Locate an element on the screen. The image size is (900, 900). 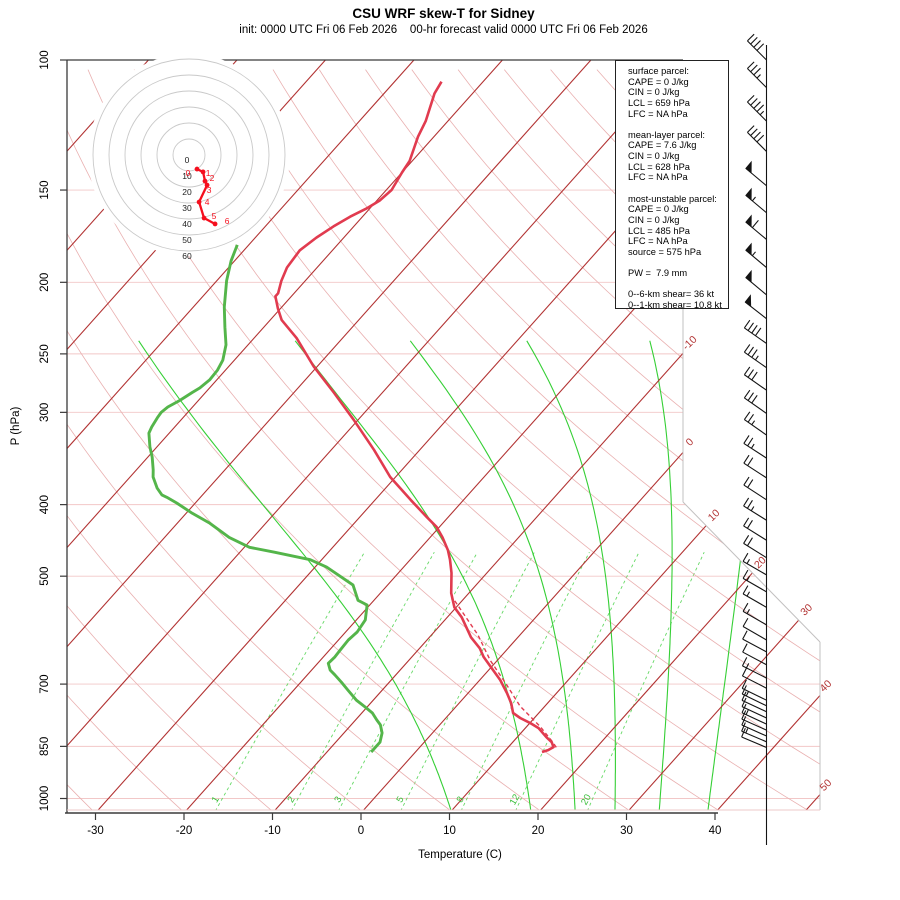
hodograph-km-label: 2 is located at coordinates (212, 178).